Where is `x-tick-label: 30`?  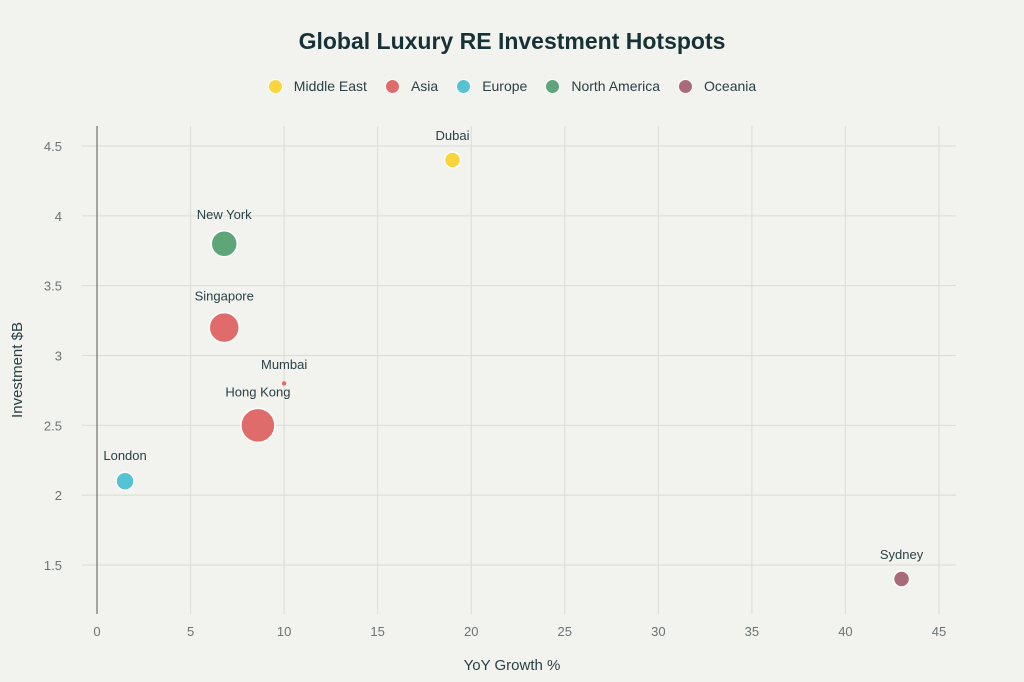 x-tick-label: 30 is located at coordinates (658, 631).